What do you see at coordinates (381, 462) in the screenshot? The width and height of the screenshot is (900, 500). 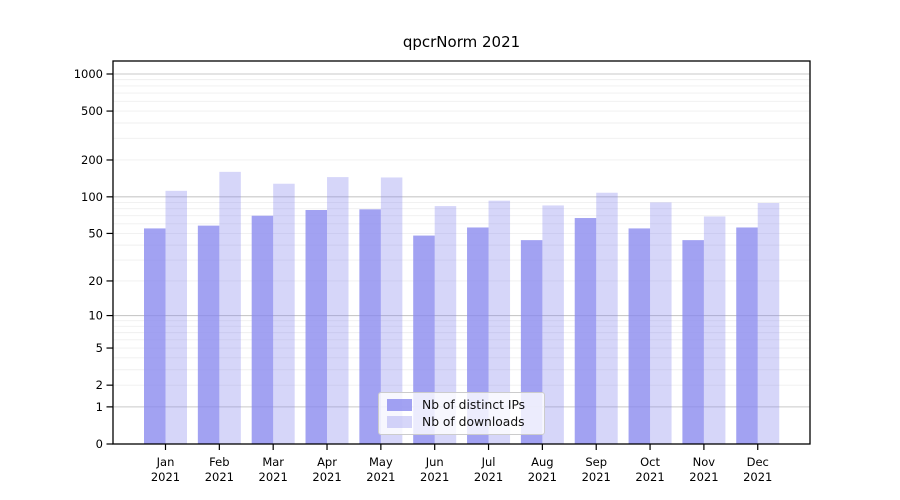 I see `x-tick-label-month: May` at bounding box center [381, 462].